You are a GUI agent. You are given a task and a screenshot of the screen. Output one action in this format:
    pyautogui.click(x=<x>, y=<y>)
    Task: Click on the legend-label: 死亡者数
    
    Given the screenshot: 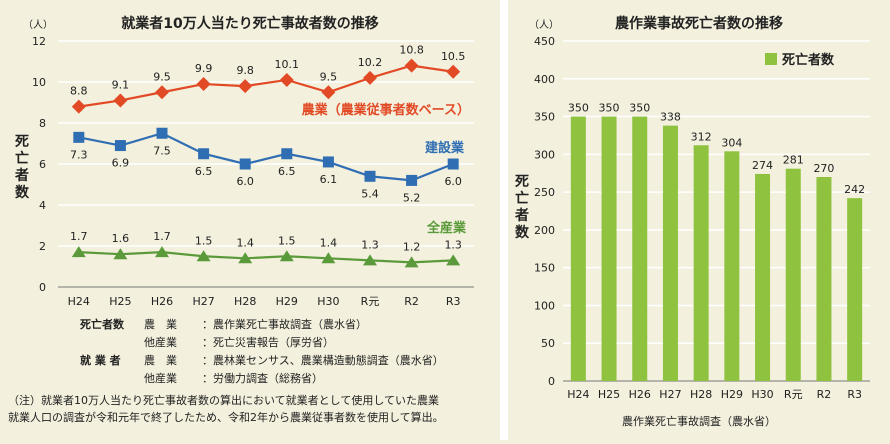 What is the action you would take?
    pyautogui.click(x=808, y=60)
    